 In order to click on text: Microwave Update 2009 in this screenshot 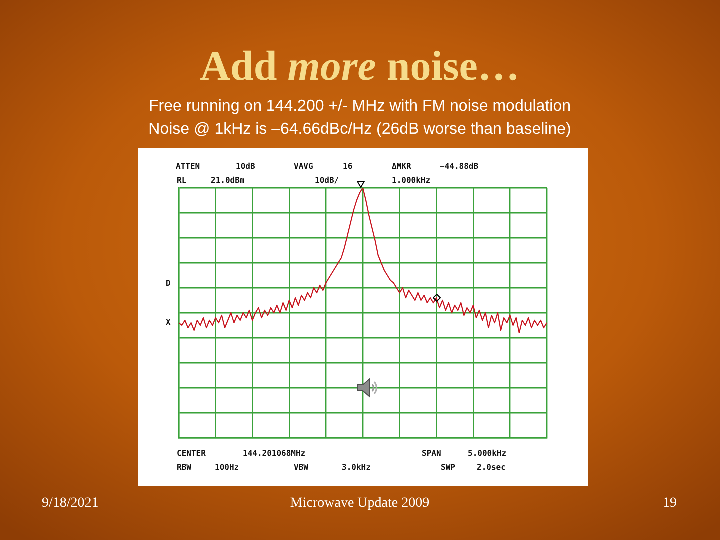, I will do `click(360, 504)`.